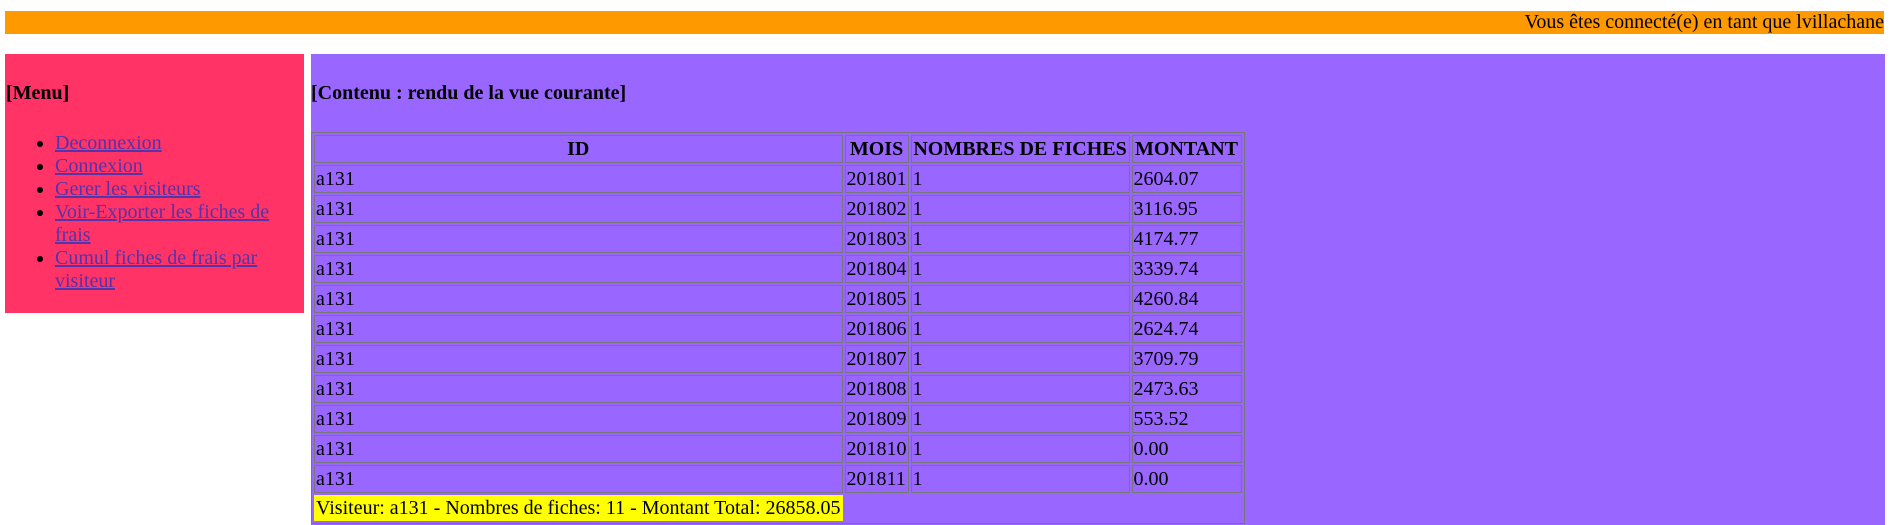 This screenshot has width=1897, height=525. I want to click on menu-item-deconnexion: Deconnexion, so click(170, 143).